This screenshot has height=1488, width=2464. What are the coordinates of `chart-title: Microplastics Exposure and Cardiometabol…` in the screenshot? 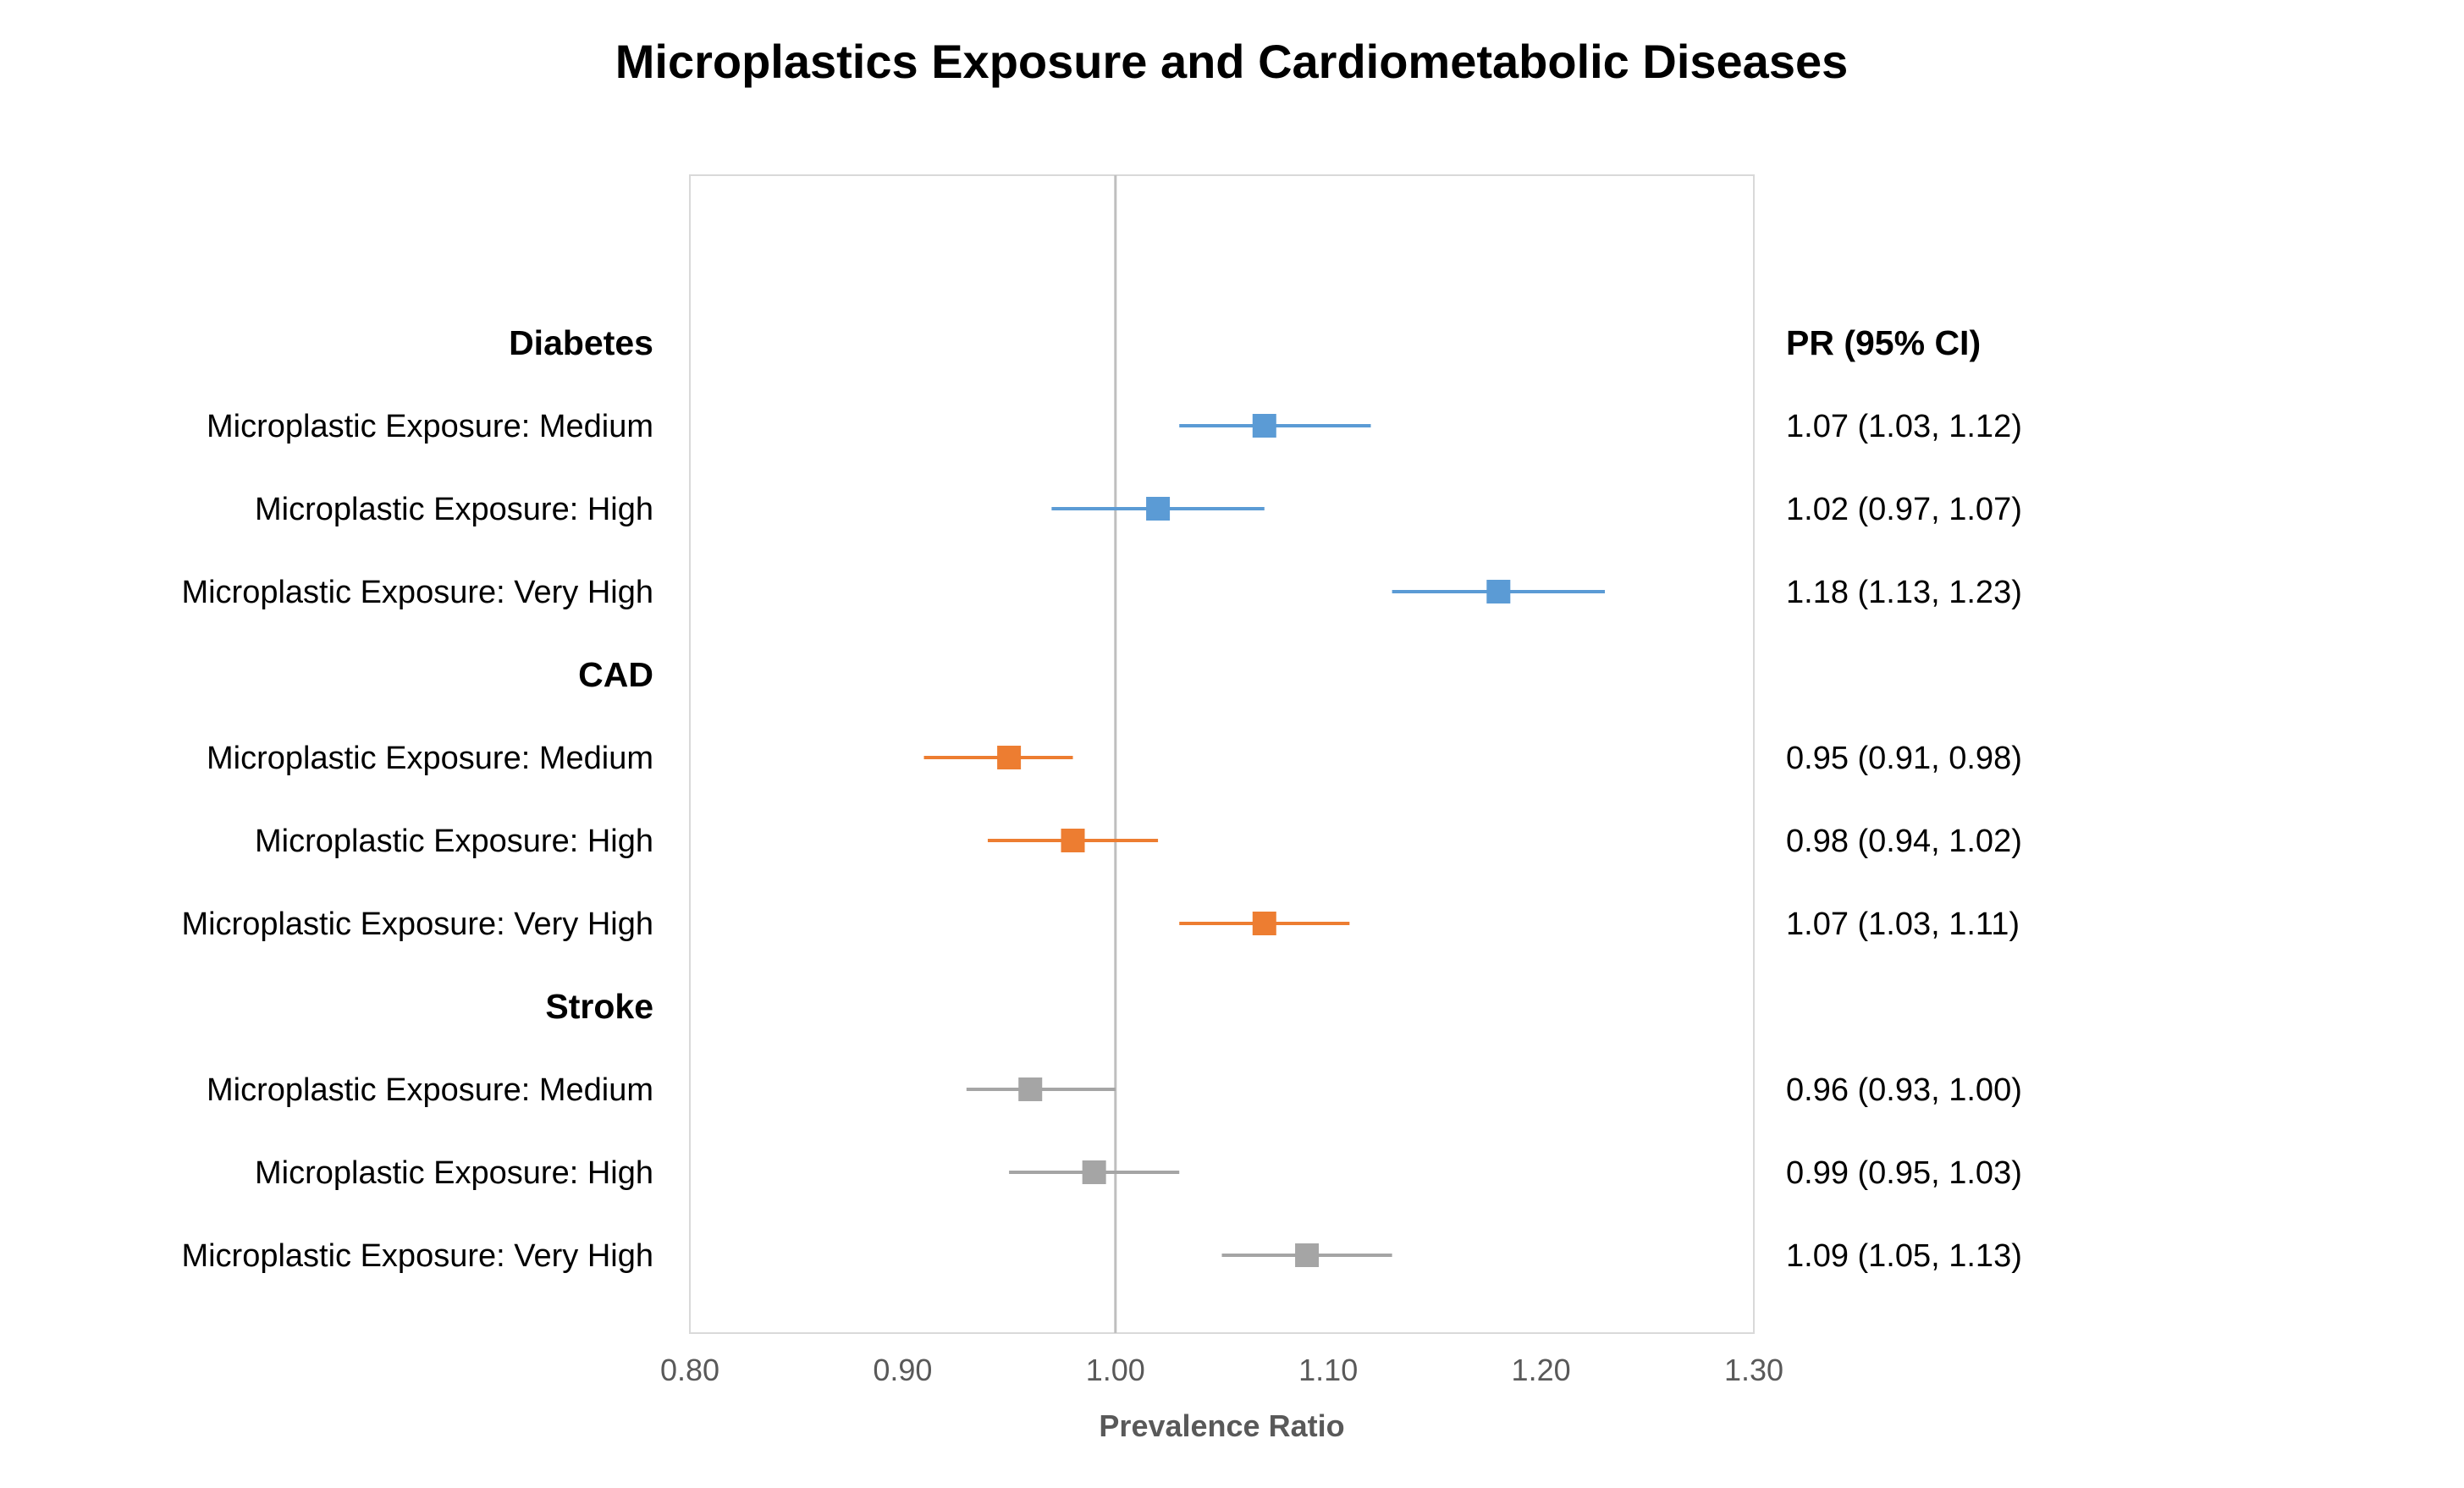 It's located at (1232, 61).